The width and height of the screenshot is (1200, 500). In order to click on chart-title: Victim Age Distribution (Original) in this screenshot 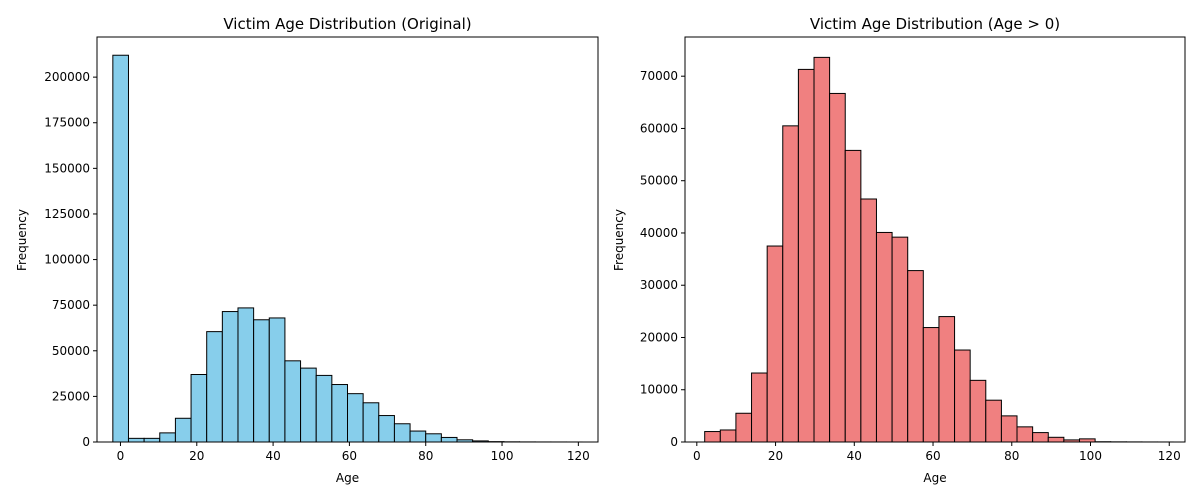, I will do `click(347, 24)`.